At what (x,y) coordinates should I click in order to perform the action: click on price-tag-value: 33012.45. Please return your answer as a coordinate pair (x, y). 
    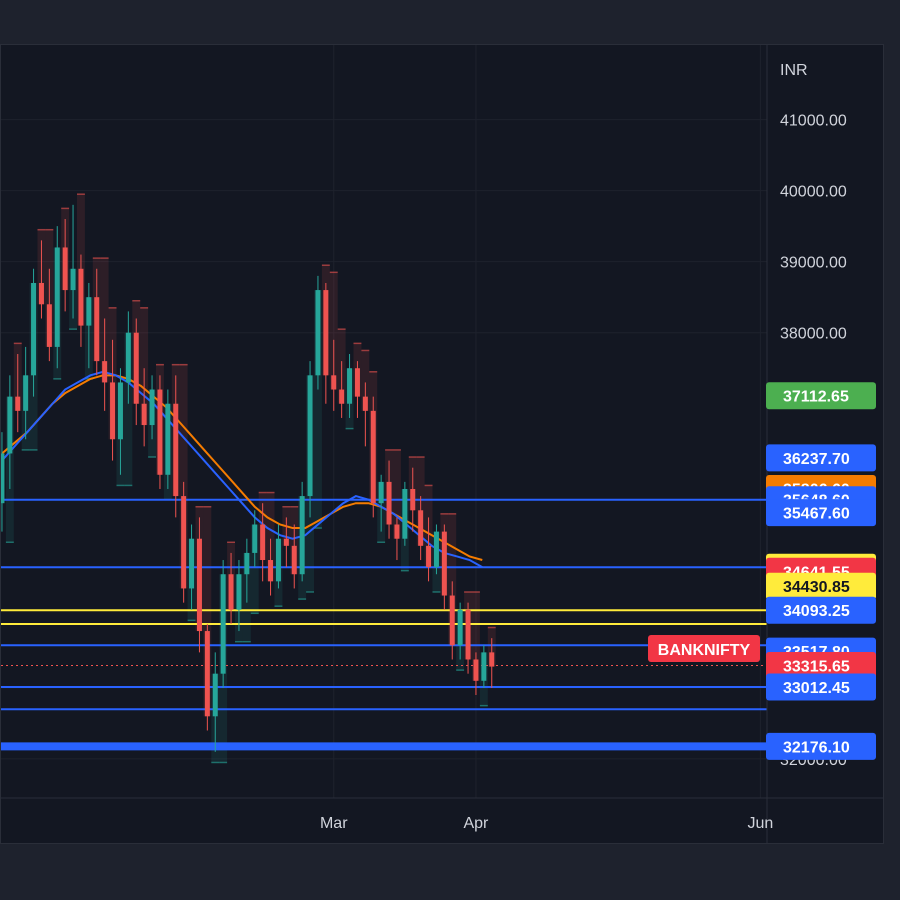
    Looking at the image, I should click on (816, 688).